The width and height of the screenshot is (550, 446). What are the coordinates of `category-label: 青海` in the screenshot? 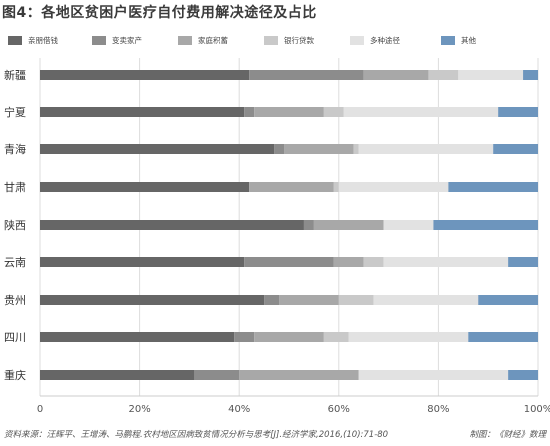 It's located at (15, 149).